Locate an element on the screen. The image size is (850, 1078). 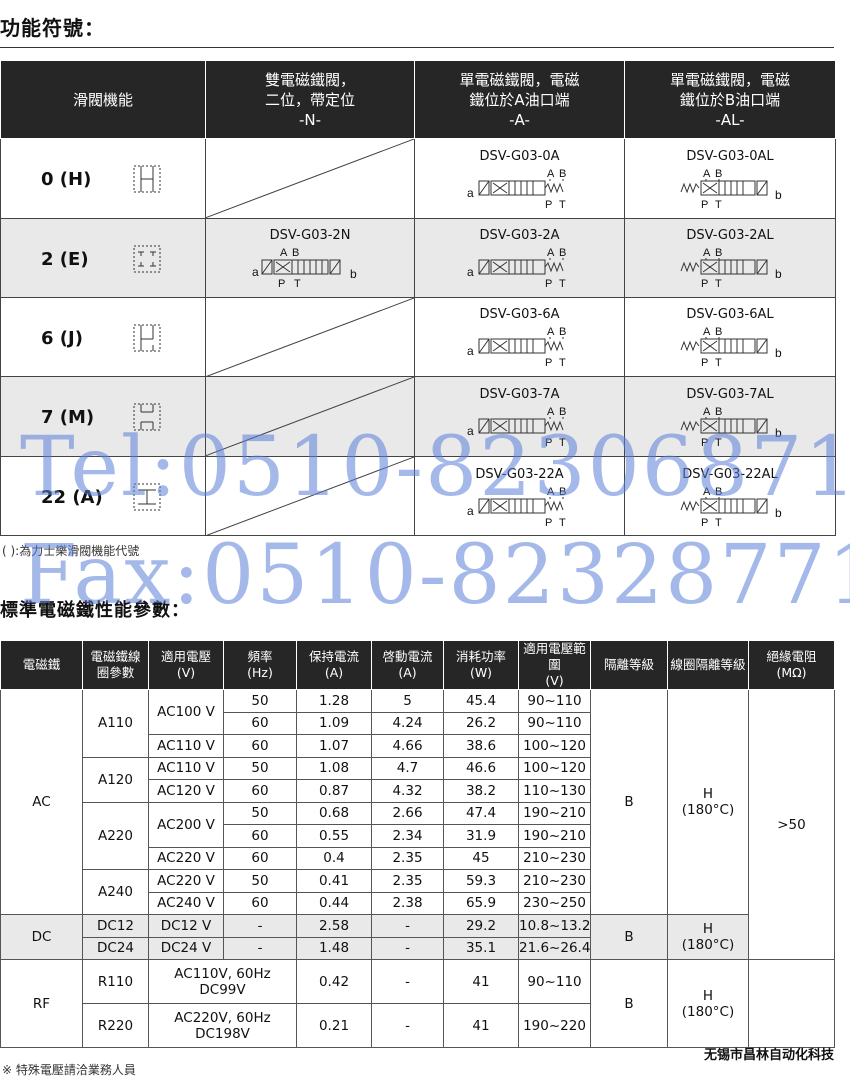
company-name: 无锡市昌林自动化科技 is located at coordinates (768, 1055).